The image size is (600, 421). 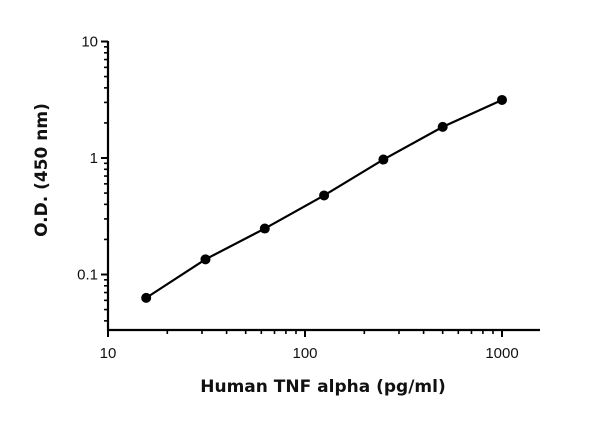 What do you see at coordinates (89, 42) in the screenshot?
I see `y-tick-label: 10` at bounding box center [89, 42].